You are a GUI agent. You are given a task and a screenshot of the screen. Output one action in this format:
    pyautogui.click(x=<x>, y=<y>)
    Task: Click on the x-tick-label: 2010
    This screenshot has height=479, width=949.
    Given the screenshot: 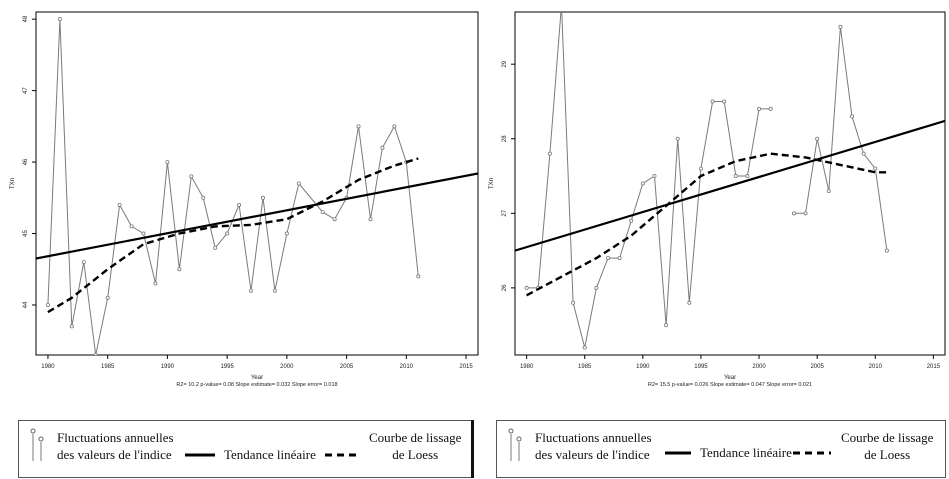 What is the action you would take?
    pyautogui.click(x=407, y=367)
    